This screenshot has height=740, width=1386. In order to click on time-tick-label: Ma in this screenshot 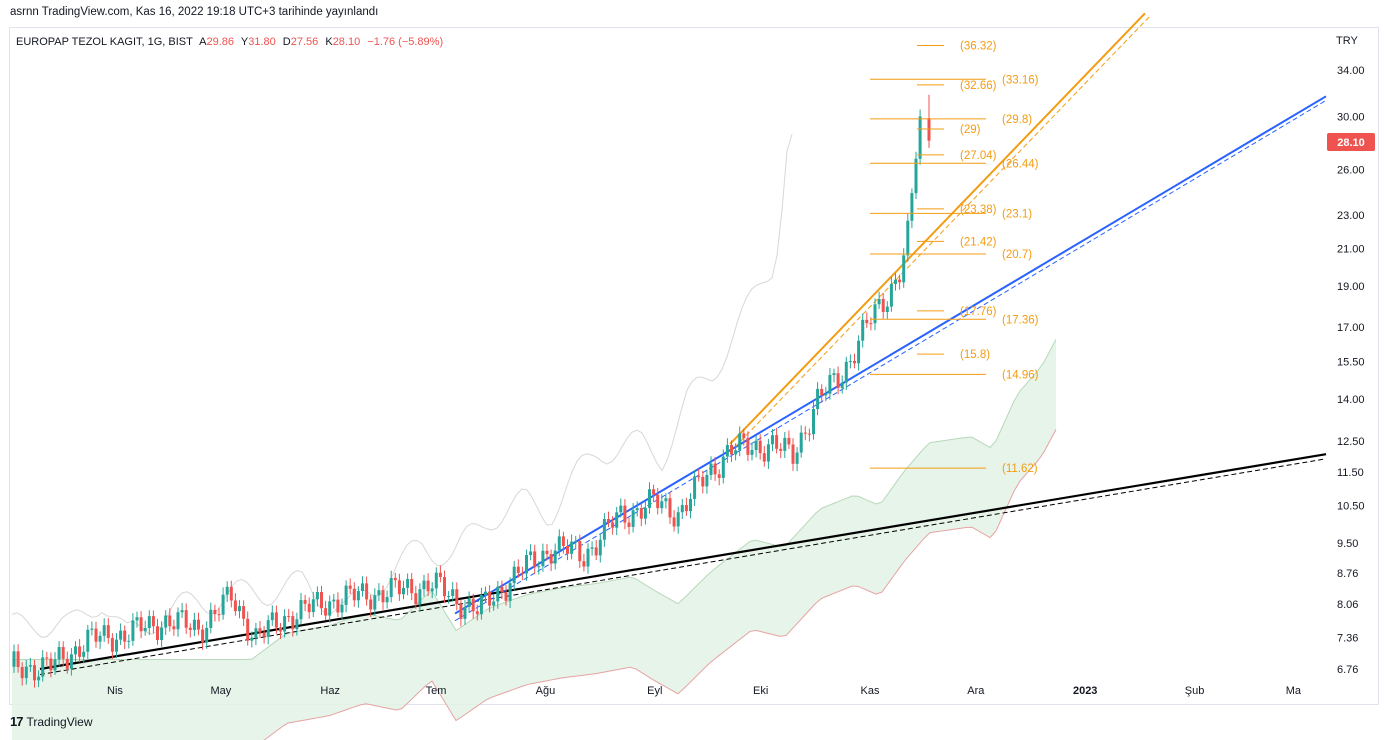, I will do `click(1294, 691)`.